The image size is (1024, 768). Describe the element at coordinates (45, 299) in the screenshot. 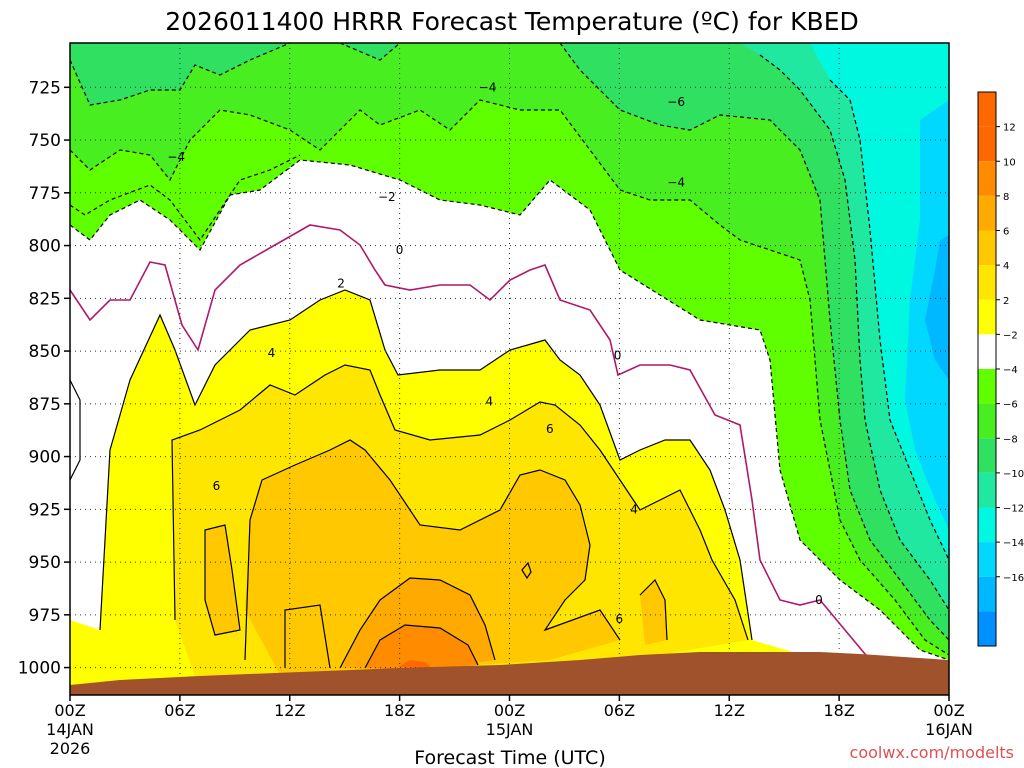

I see `y-tick-label: 825` at that location.